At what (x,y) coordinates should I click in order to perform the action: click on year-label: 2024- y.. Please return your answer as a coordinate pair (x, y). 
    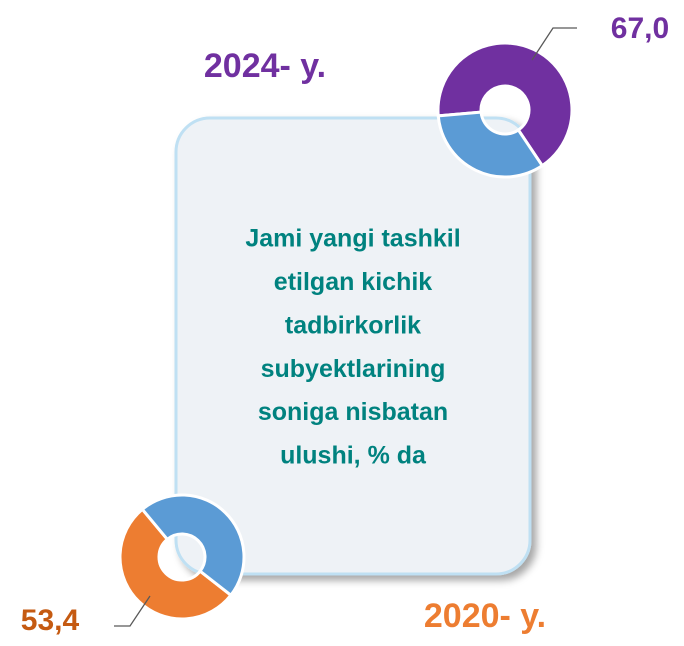
    Looking at the image, I should click on (265, 66).